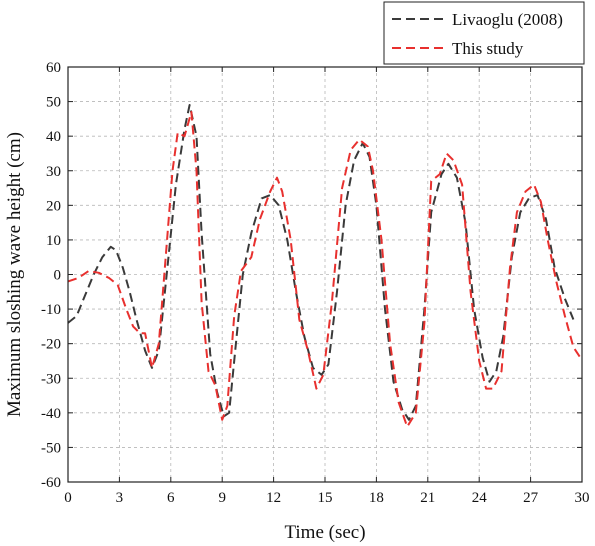 The image size is (595, 546). What do you see at coordinates (376, 498) in the screenshot?
I see `x-tick-label: 18` at bounding box center [376, 498].